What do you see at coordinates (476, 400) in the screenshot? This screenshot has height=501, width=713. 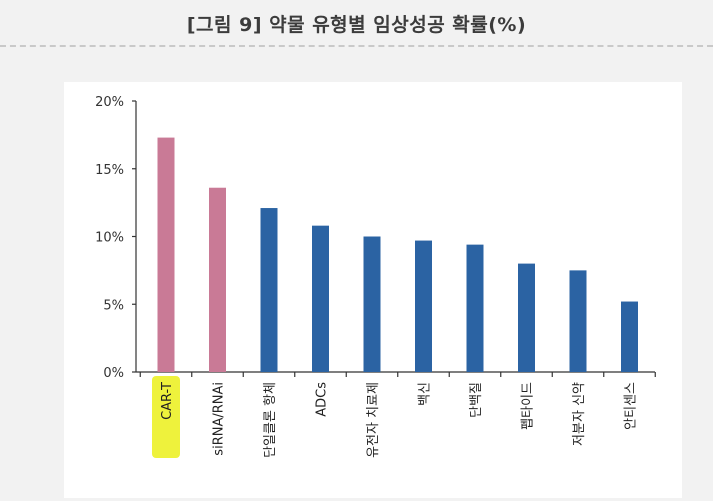 I see `category-label: 단백질` at bounding box center [476, 400].